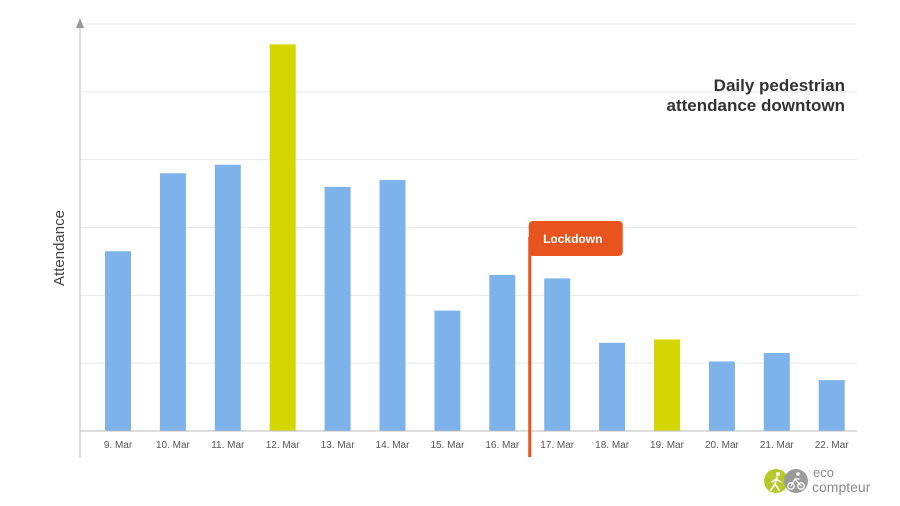 The image size is (900, 506). What do you see at coordinates (173, 445) in the screenshot?
I see `x-tick-label: 10. Mar` at bounding box center [173, 445].